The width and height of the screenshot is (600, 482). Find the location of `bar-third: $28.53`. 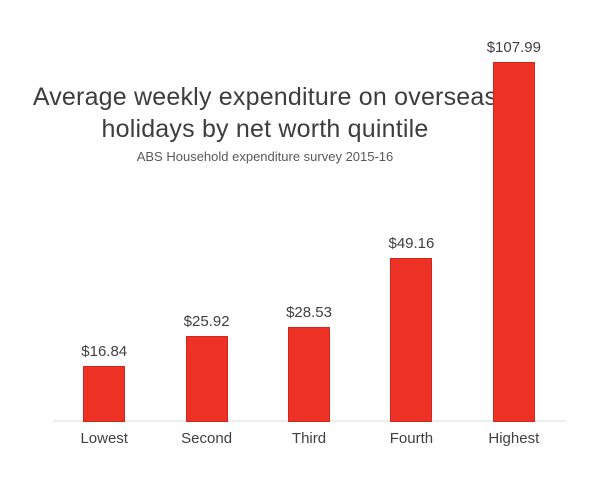

bar-third: $28.53 is located at coordinates (309, 363).